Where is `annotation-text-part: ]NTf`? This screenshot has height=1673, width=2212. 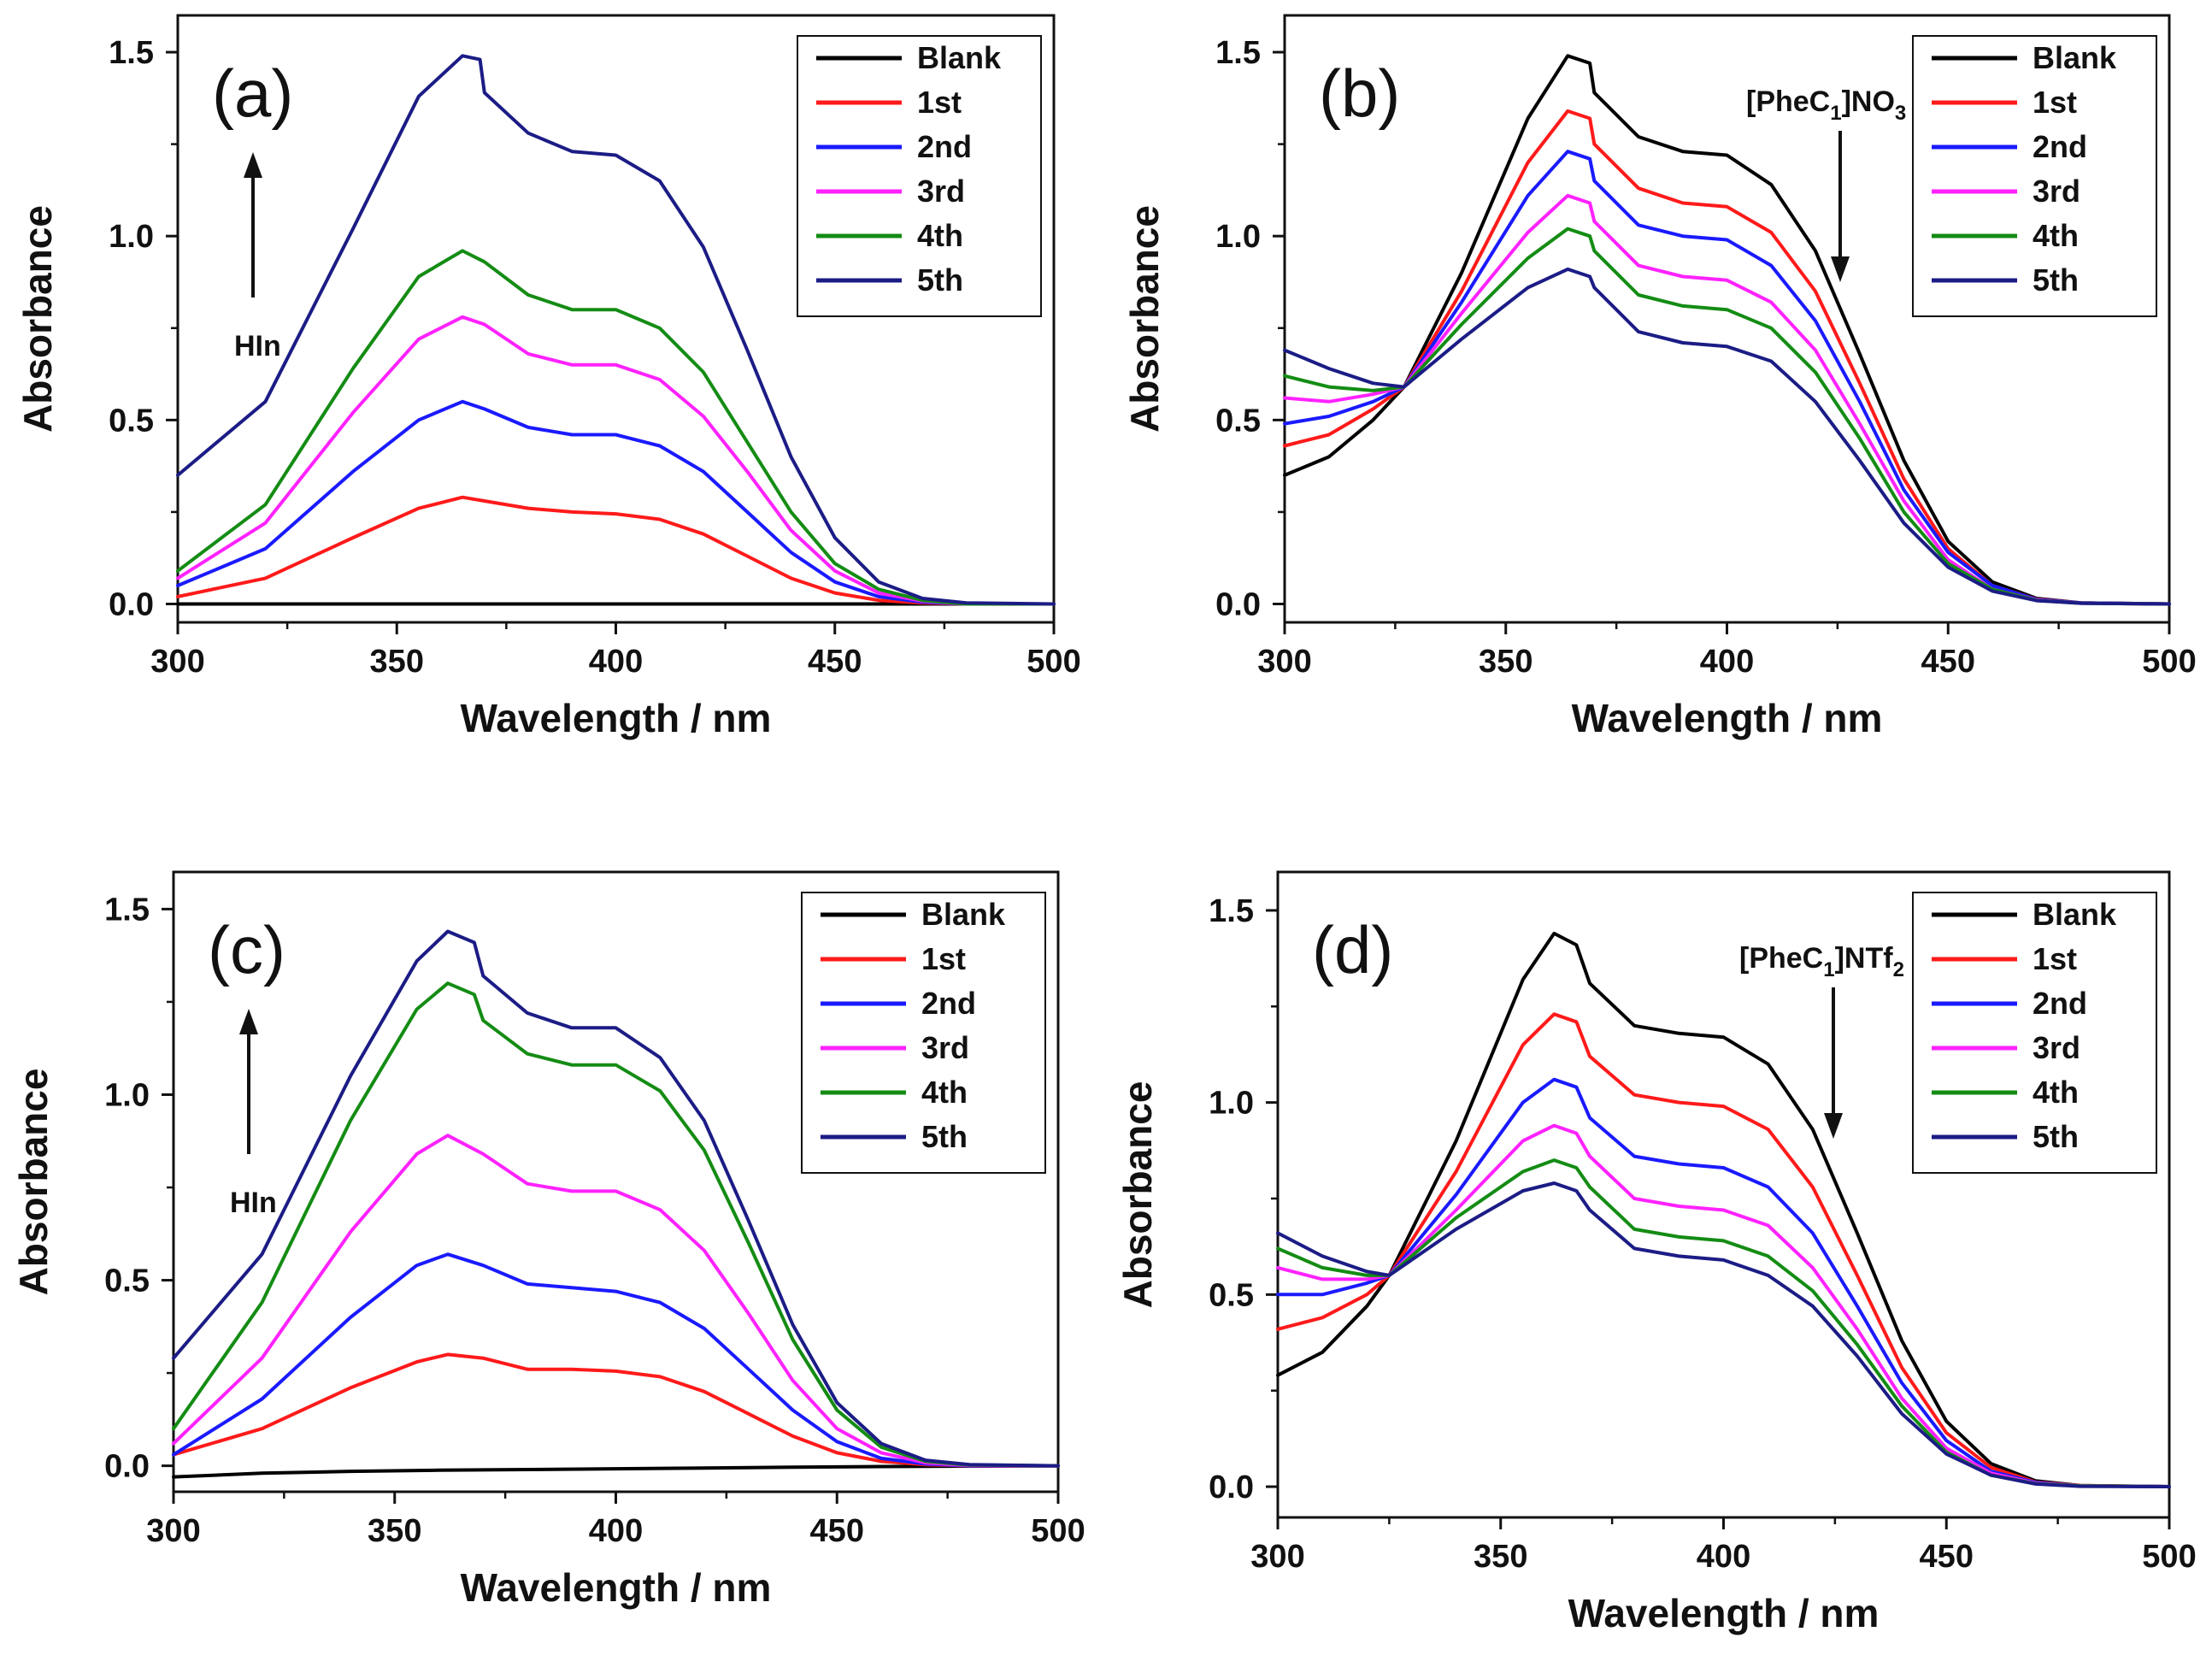 annotation-text-part: ]NTf is located at coordinates (1864, 959).